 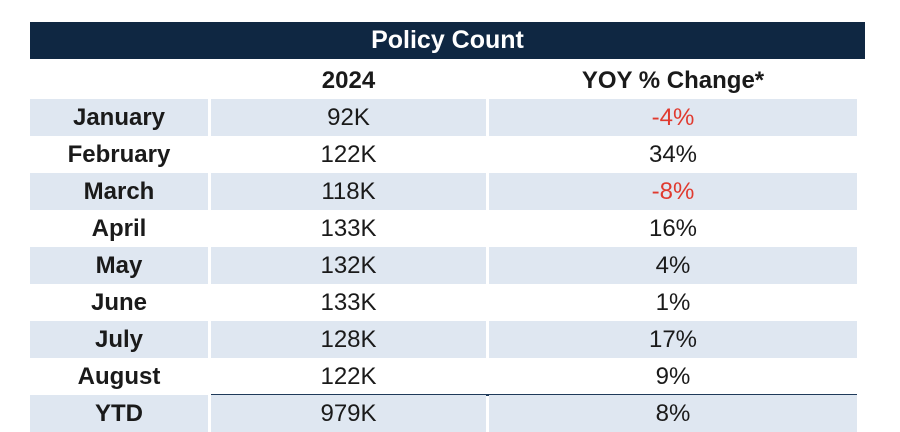 What do you see at coordinates (348, 191) in the screenshot?
I see `policy-count-value: 118K` at bounding box center [348, 191].